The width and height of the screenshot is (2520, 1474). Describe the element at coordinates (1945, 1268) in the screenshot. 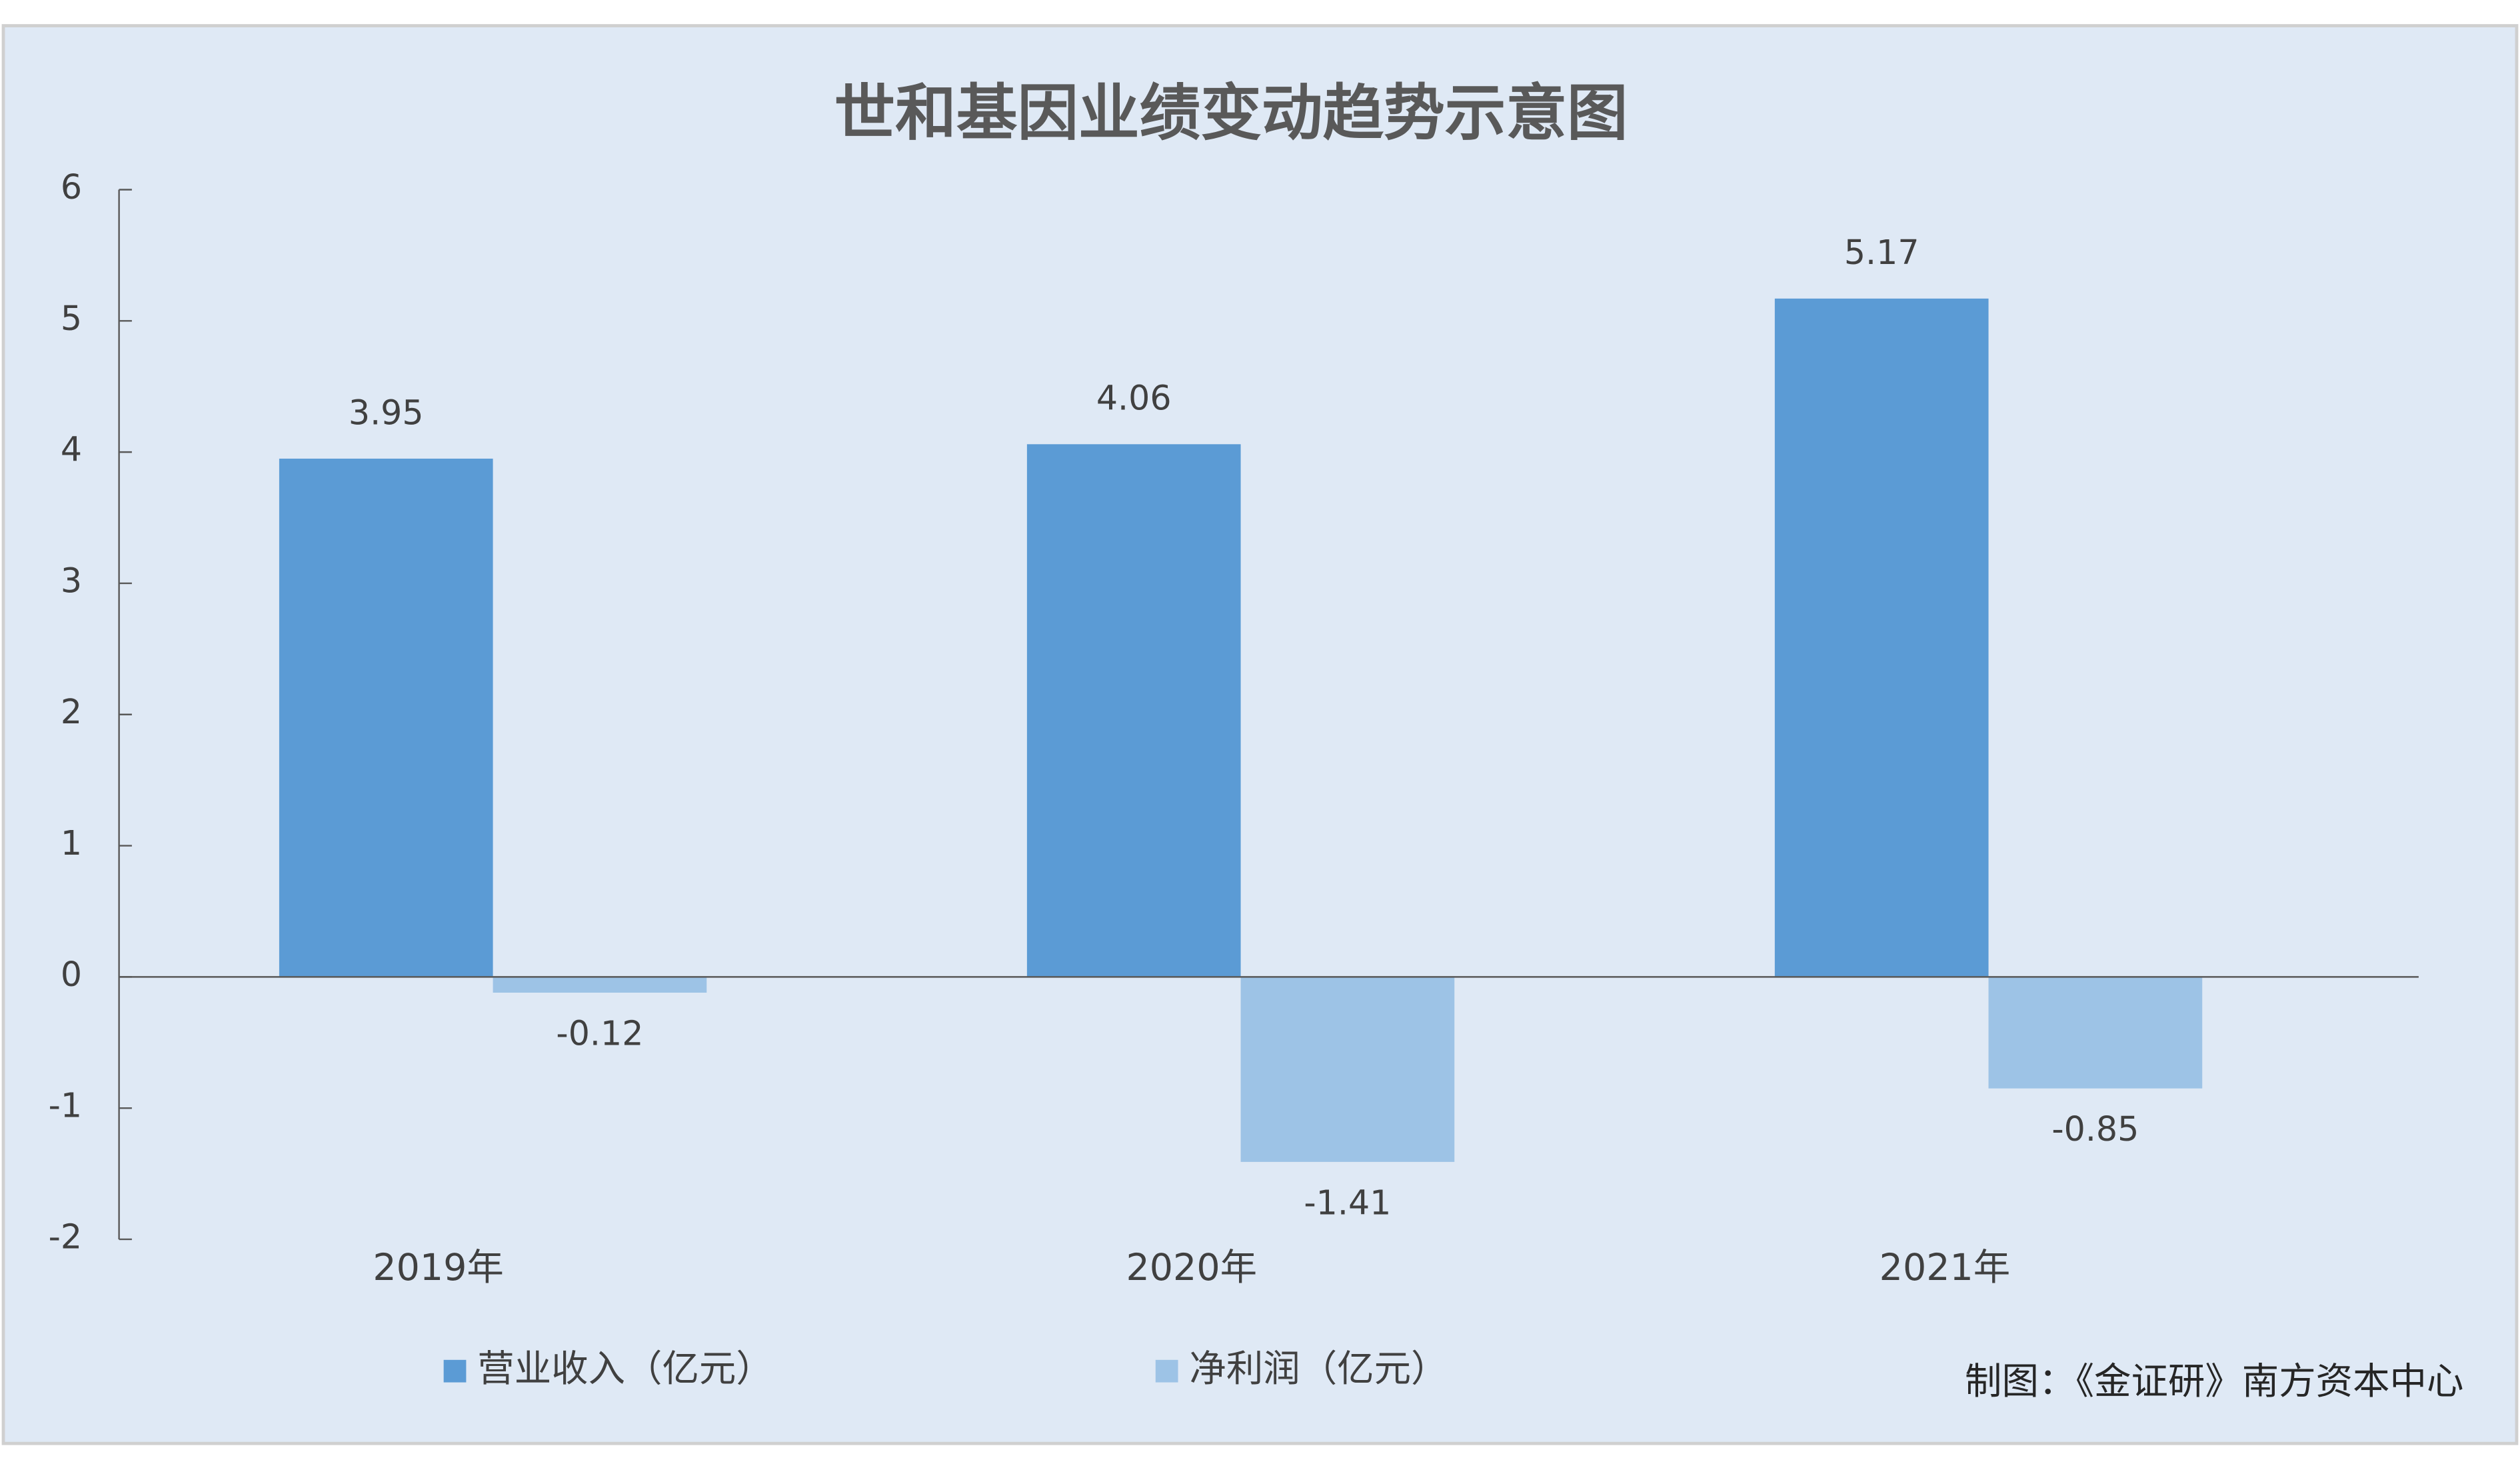

I see `x-tick-label: 2021年` at that location.